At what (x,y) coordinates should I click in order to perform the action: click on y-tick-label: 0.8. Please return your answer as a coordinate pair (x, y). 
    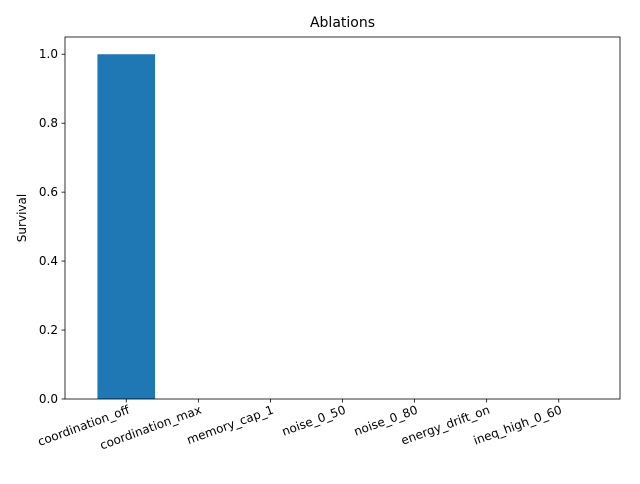
    Looking at the image, I should click on (48, 123).